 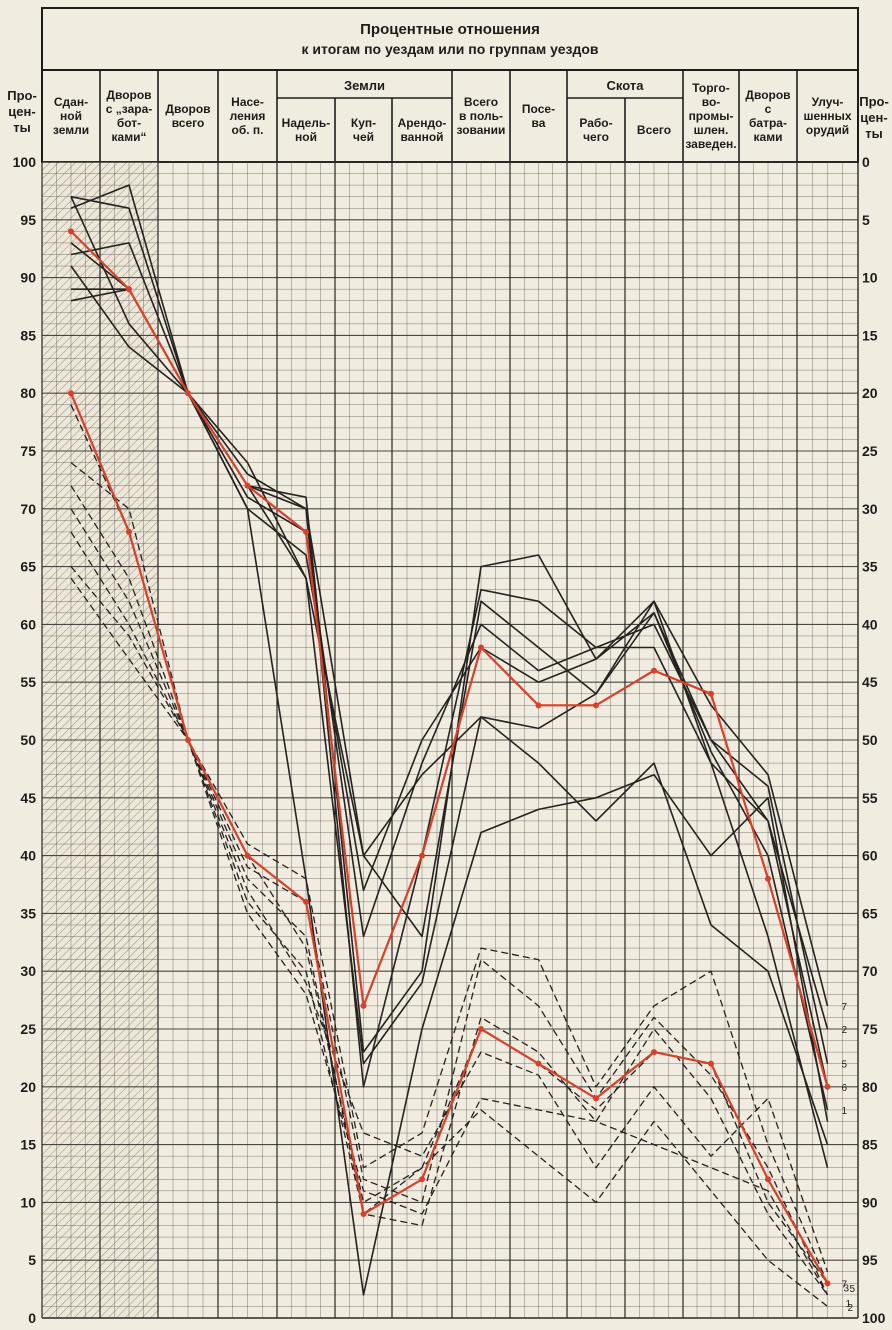 What do you see at coordinates (870, 393) in the screenshot?
I see `right-tick-label: 20` at bounding box center [870, 393].